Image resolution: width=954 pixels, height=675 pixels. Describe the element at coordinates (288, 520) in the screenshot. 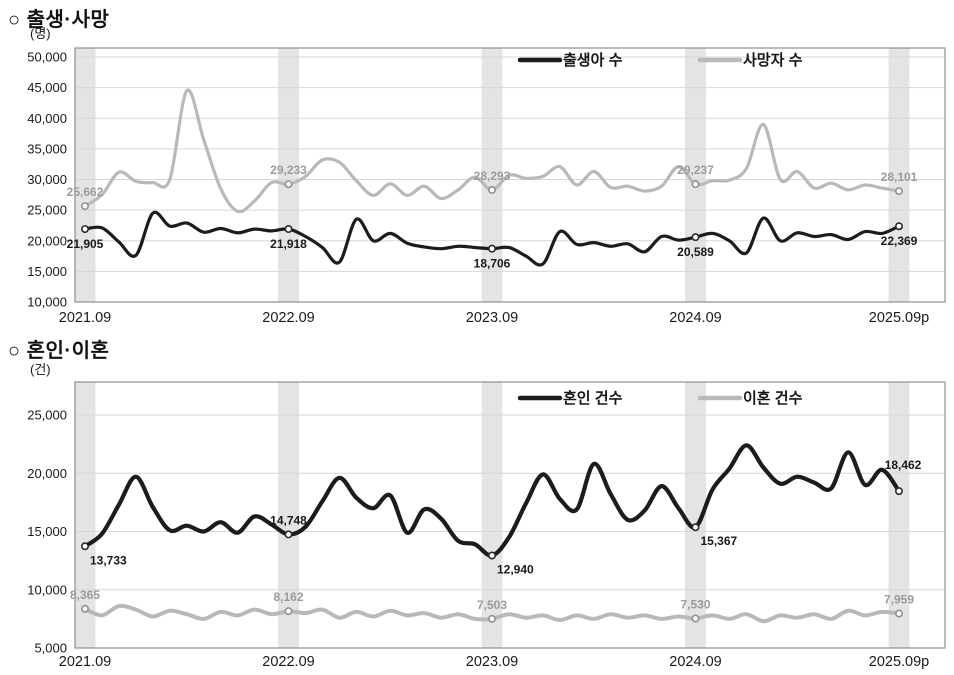

I see `marriages-value-label: 14,748` at that location.